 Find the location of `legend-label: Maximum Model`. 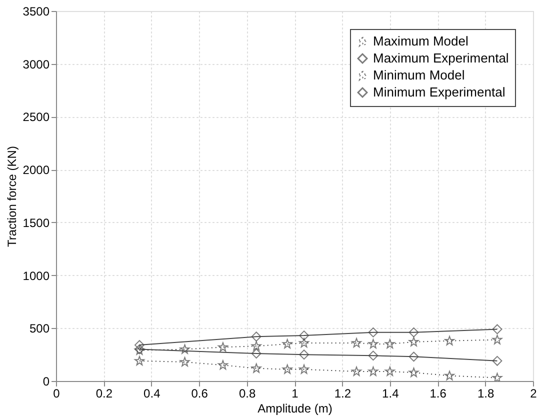

legend-label: Maximum Model is located at coordinates (420, 41).